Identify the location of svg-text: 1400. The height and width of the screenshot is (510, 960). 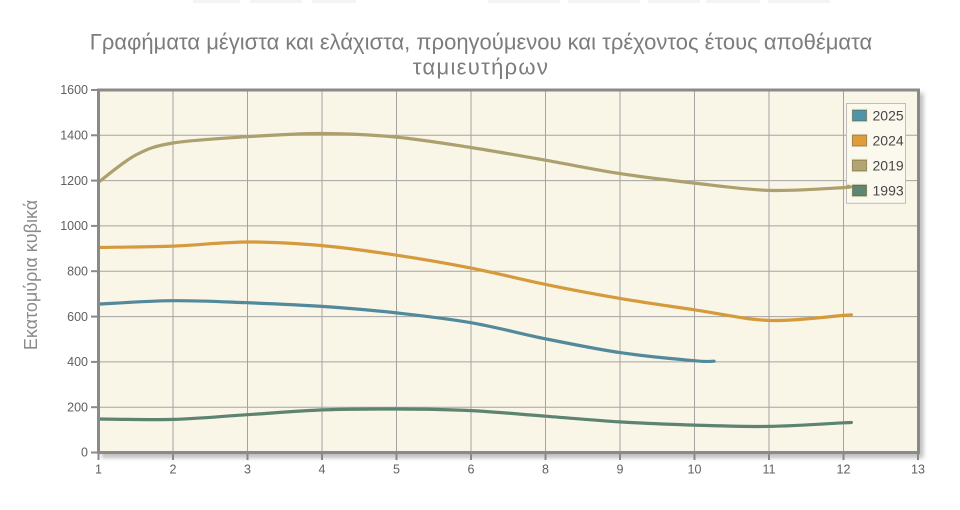
(74, 136).